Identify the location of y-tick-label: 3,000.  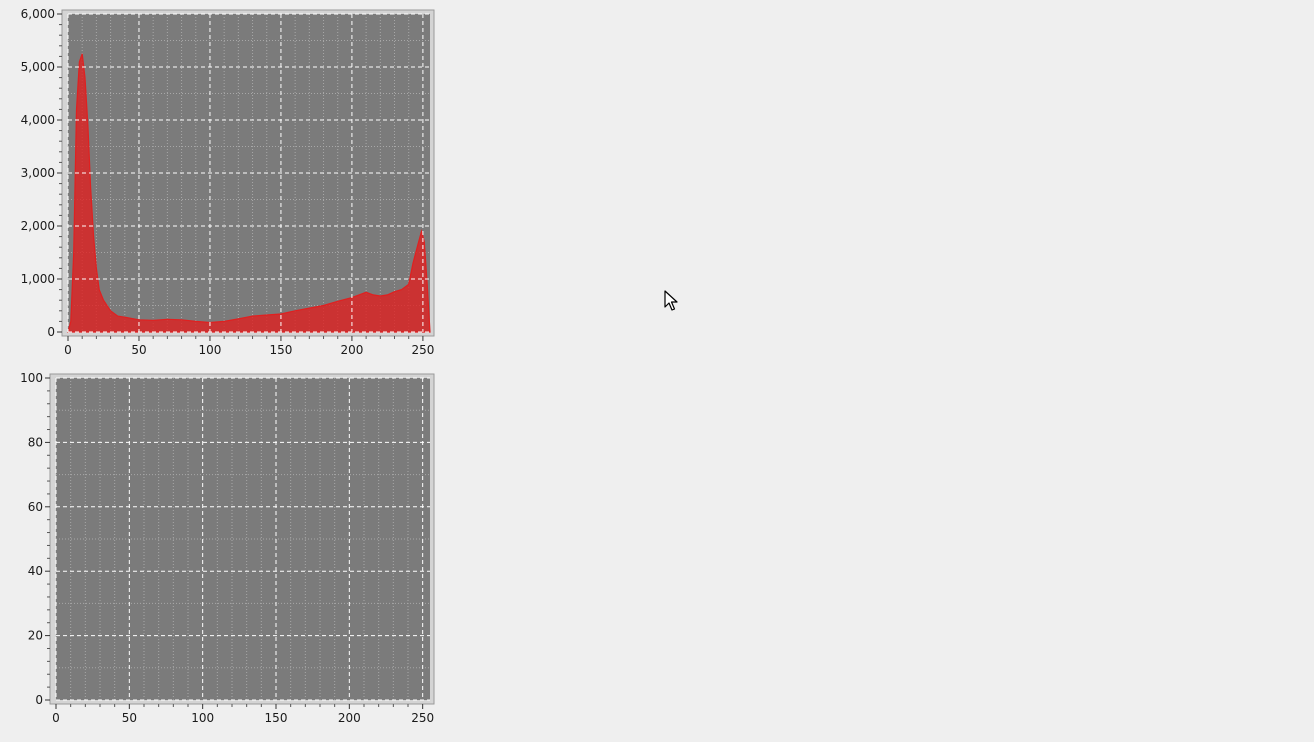
(38, 173).